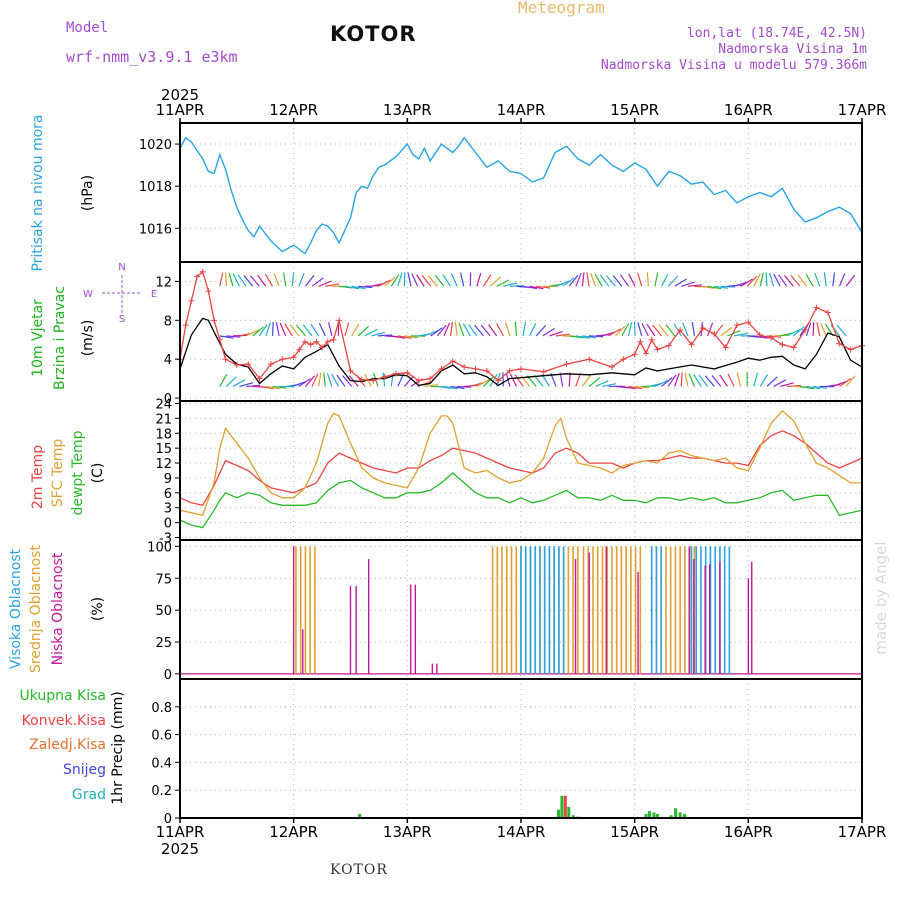 This screenshot has height=900, width=900. What do you see at coordinates (38, 338) in the screenshot?
I see `ylabel-wind-1: 10m Vjetar` at bounding box center [38, 338].